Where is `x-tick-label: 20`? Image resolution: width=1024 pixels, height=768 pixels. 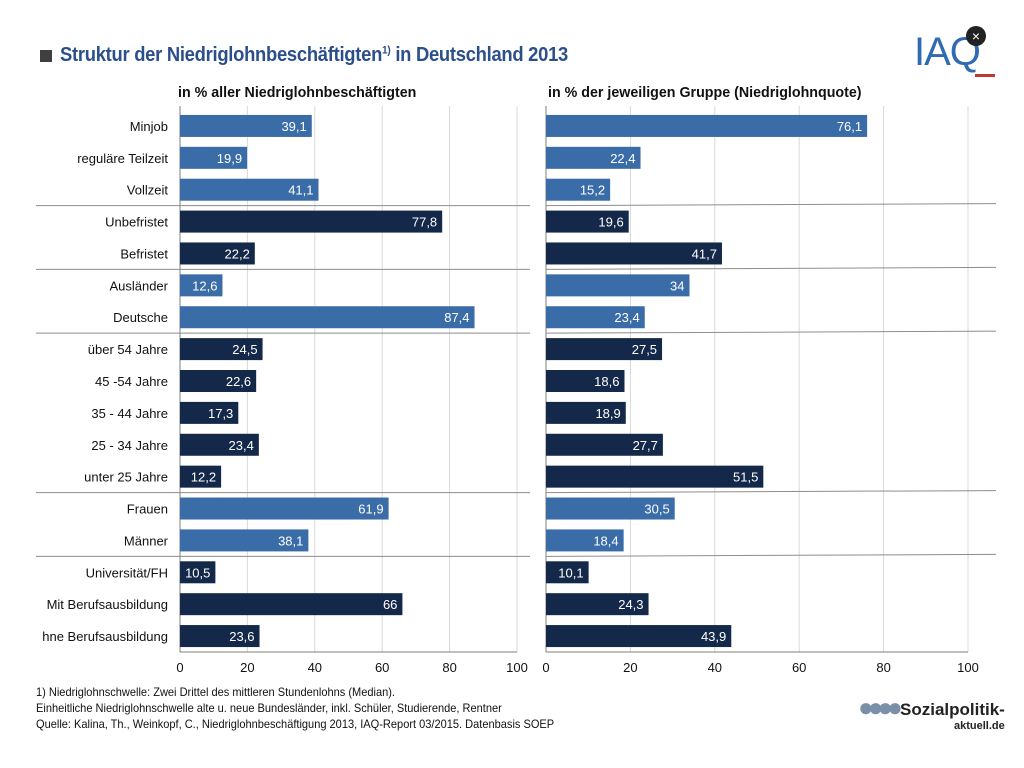
x-tick-label: 20 is located at coordinates (247, 667).